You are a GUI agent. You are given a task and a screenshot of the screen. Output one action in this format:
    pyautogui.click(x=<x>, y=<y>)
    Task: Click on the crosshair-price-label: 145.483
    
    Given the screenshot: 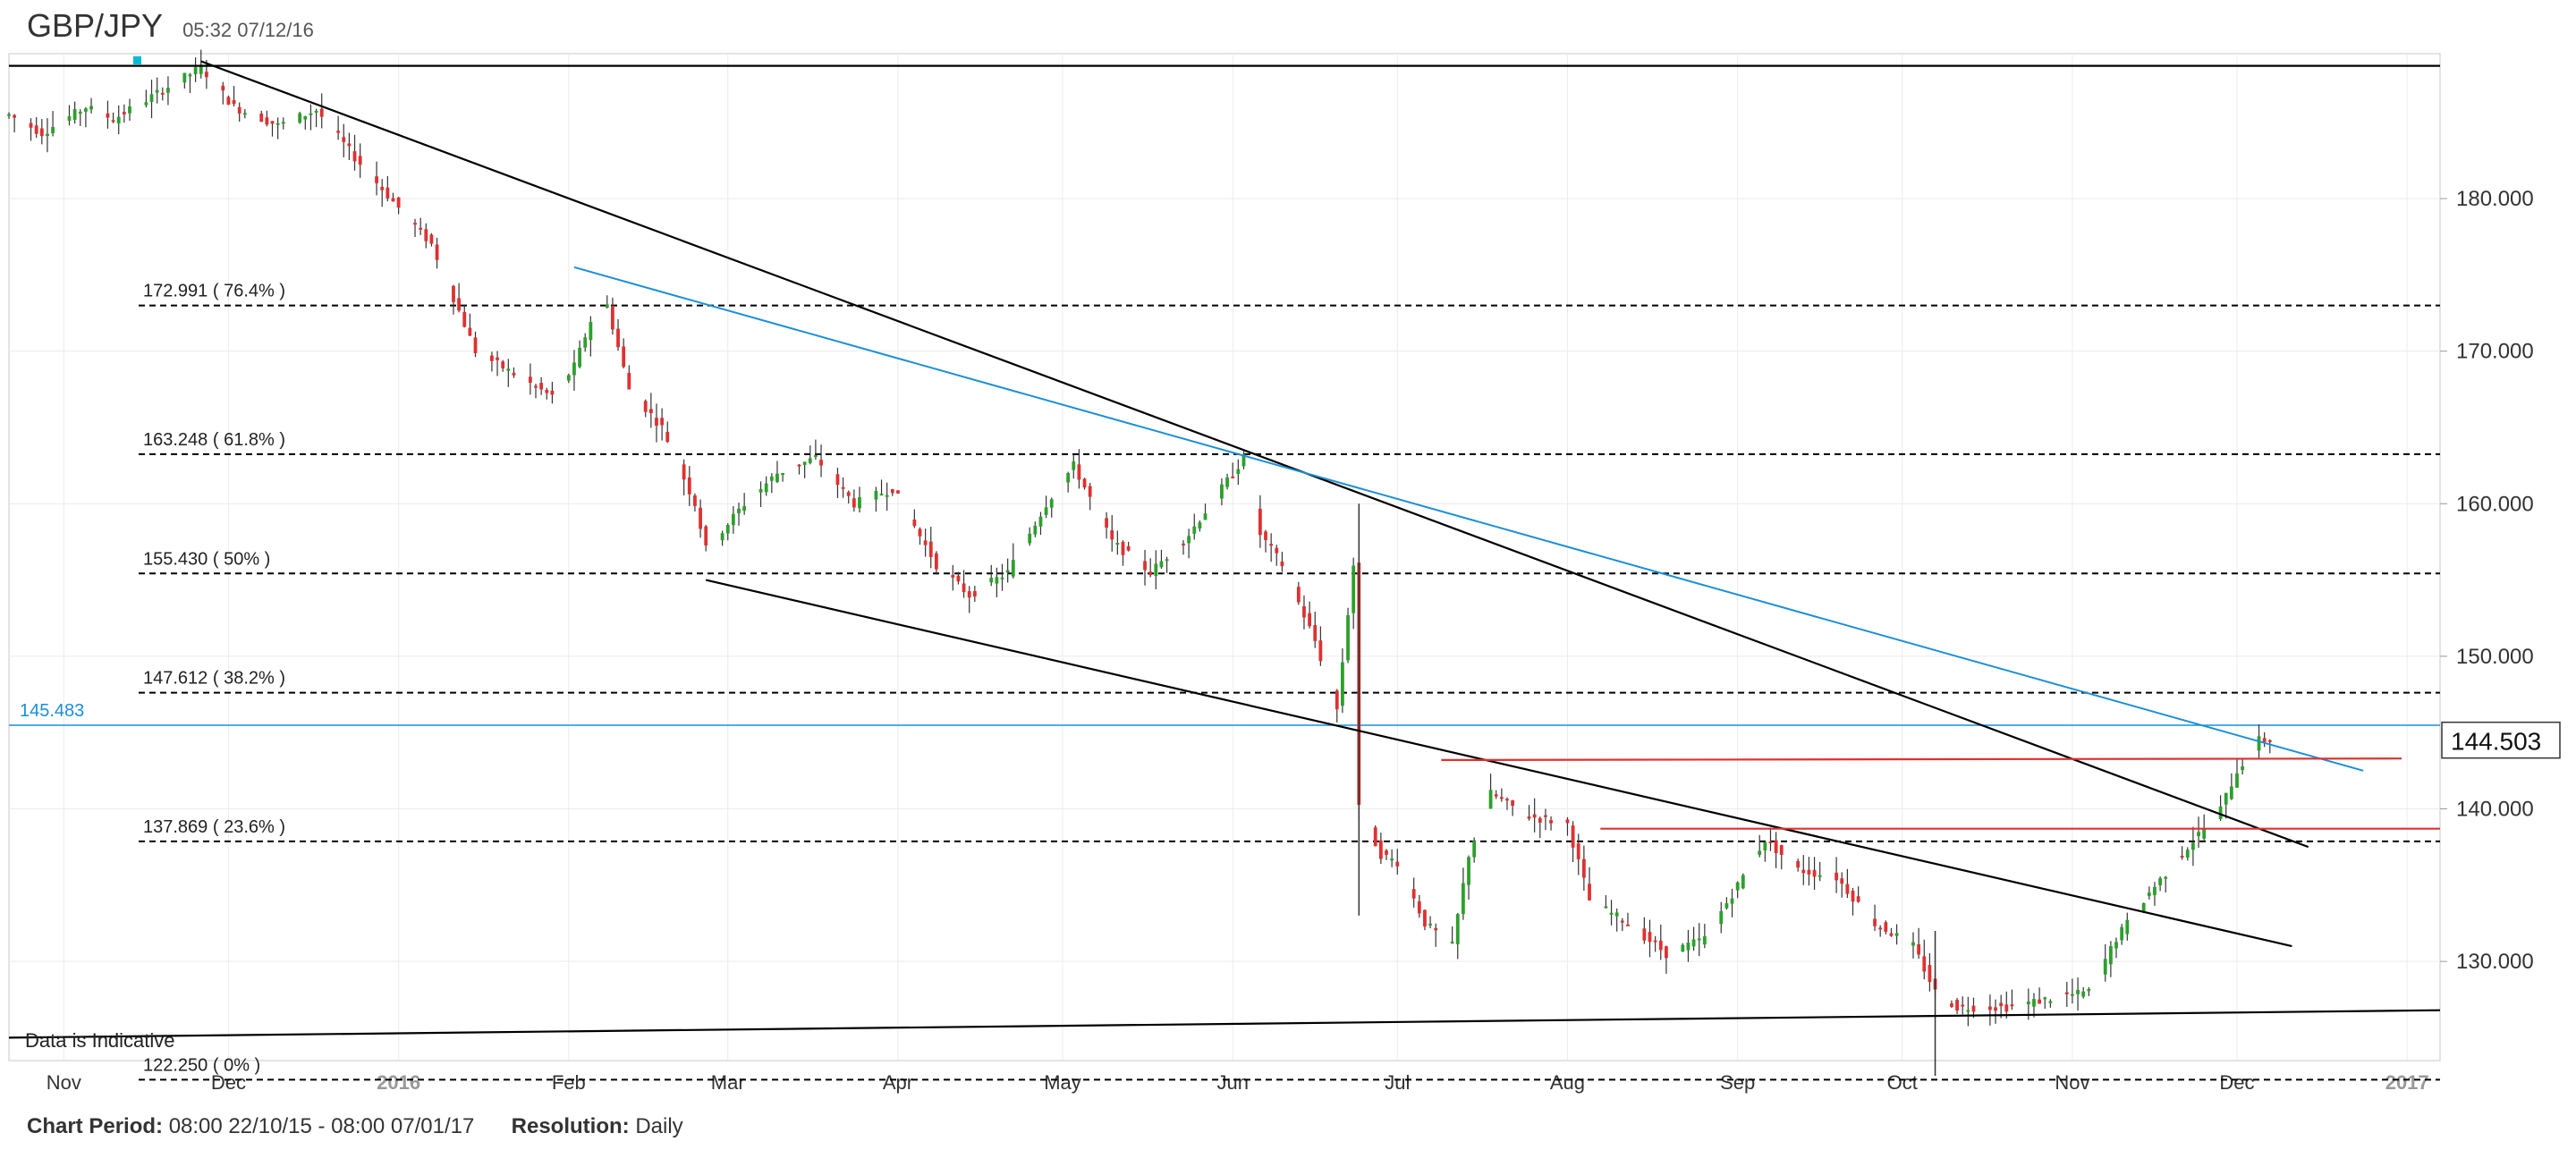 What is the action you would take?
    pyautogui.click(x=52, y=711)
    